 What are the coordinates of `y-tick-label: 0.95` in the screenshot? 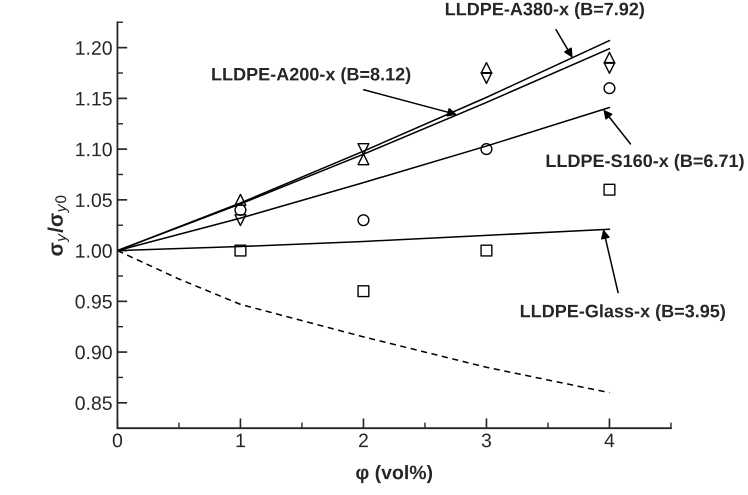 It's located at (93, 301).